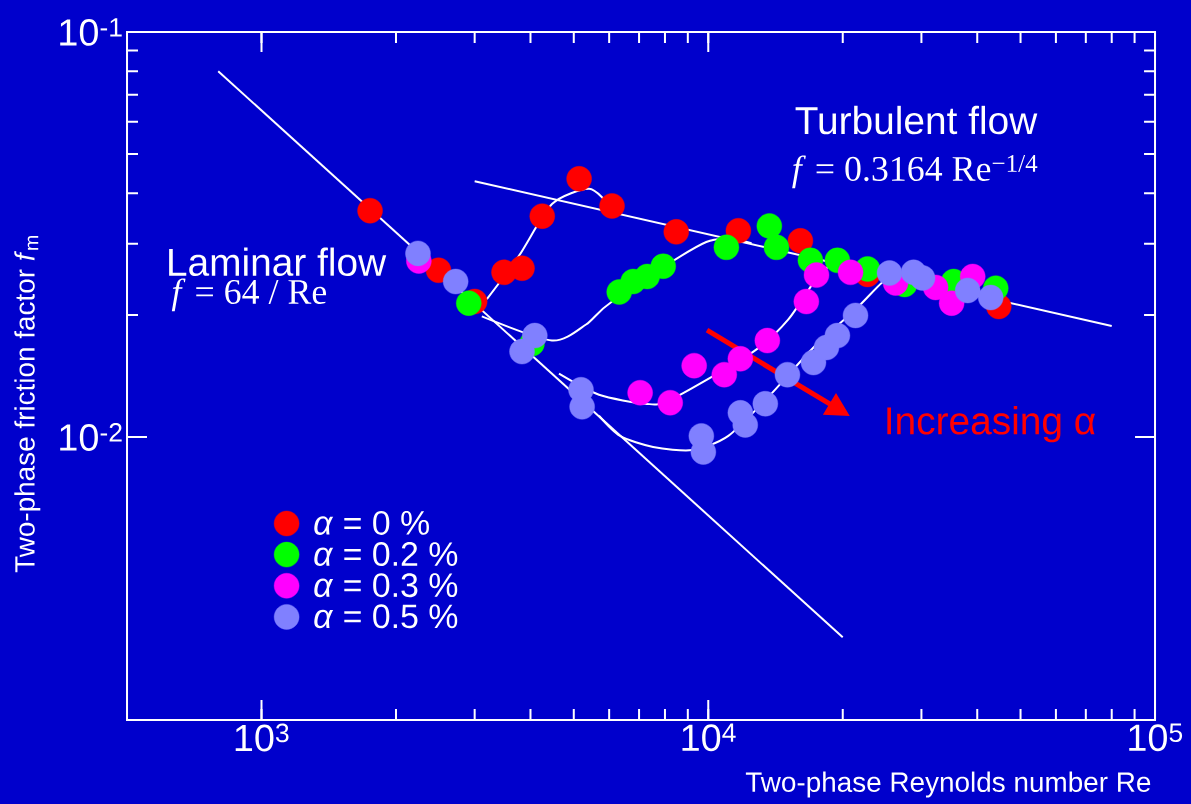 This screenshot has height=804, width=1191. I want to click on legend-label: α = 0.2 %, so click(386, 554).